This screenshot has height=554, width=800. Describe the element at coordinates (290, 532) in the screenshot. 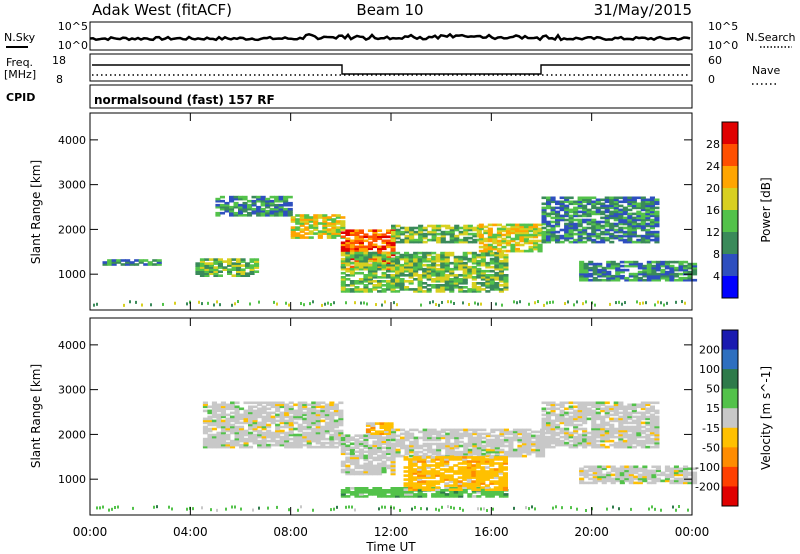

I see `x-tick-label: 08:00` at that location.